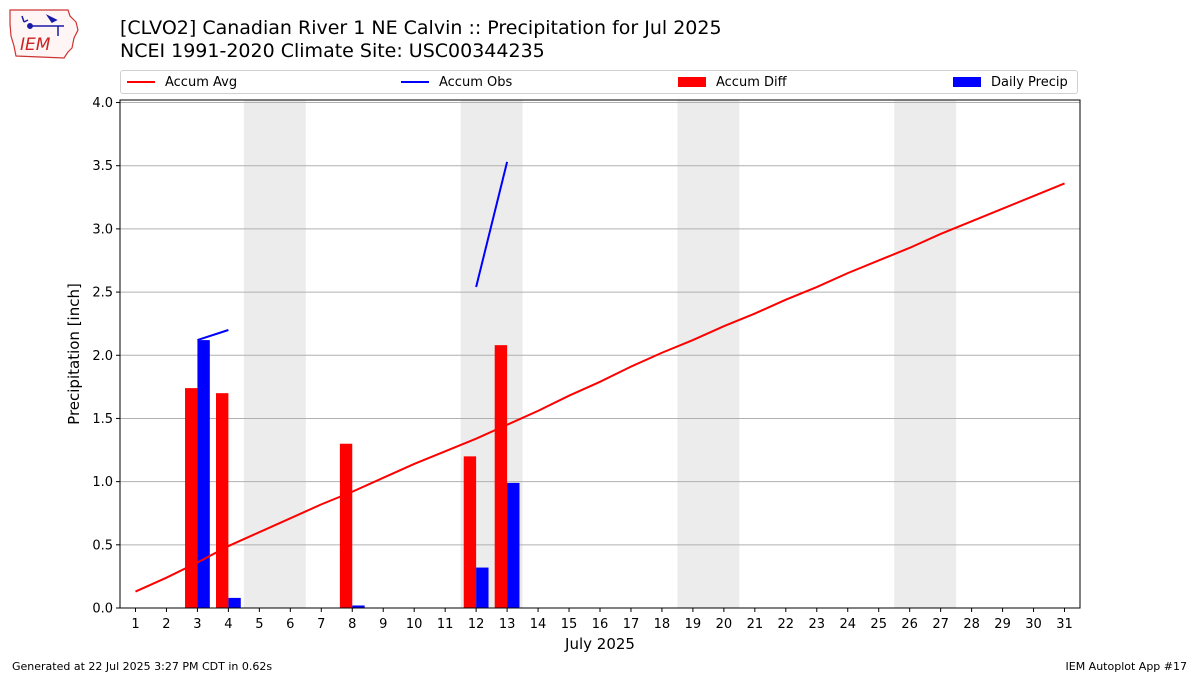 The height and width of the screenshot is (675, 1200). I want to click on weather-instrument-icon, so click(42, 25).